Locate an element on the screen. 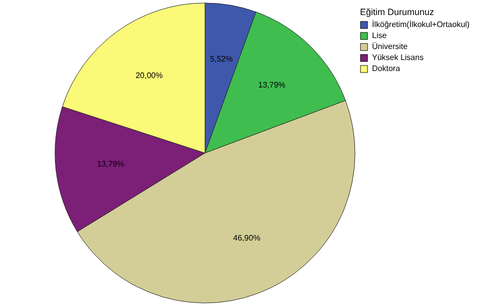  legend-title: Eğitim Durumunuz is located at coordinates (397, 12).